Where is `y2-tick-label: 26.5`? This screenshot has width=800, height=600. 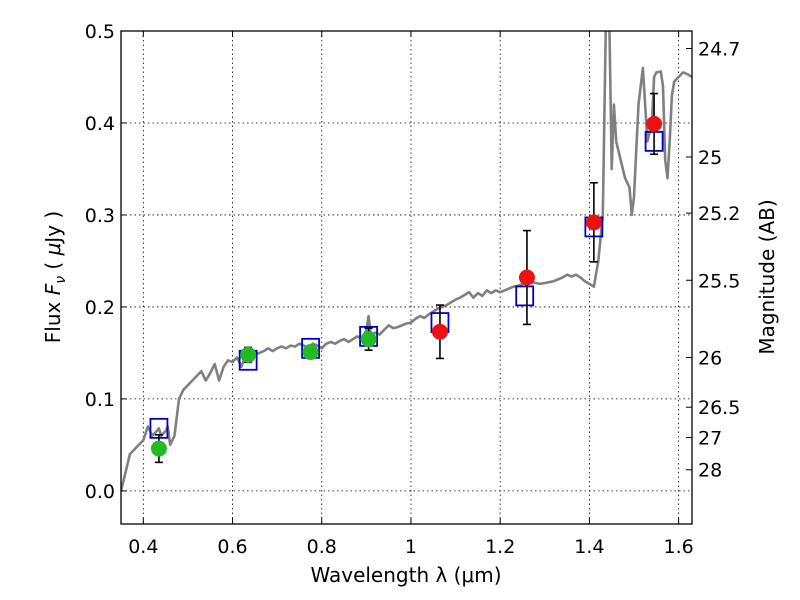 y2-tick-label: 26.5 is located at coordinates (719, 408).